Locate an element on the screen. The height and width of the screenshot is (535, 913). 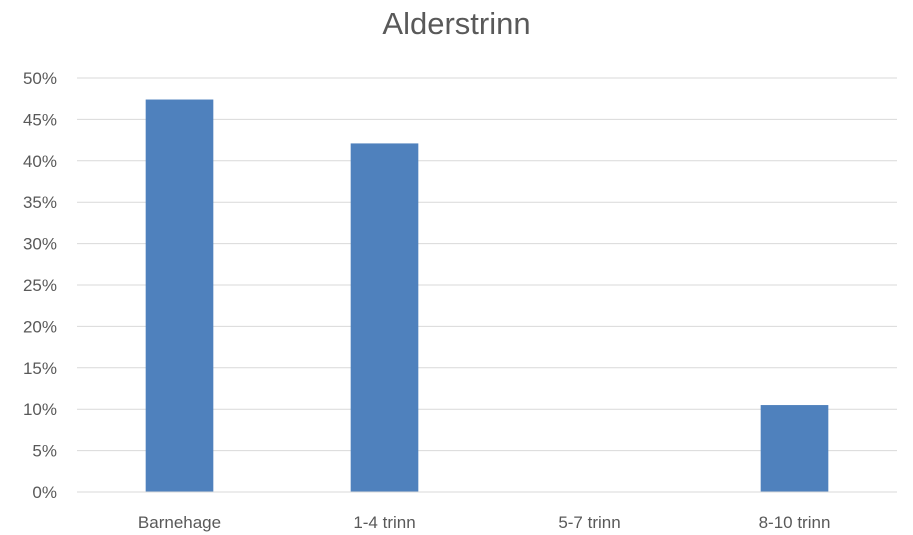
y-tick-label: 15% is located at coordinates (40, 368).